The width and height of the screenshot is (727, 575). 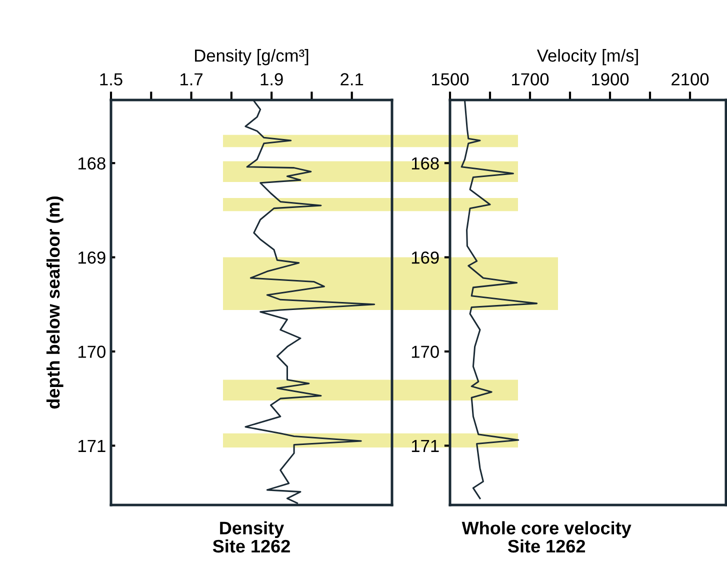 I want to click on y-axis-title: depth below seafloor (m), so click(x=55, y=302).